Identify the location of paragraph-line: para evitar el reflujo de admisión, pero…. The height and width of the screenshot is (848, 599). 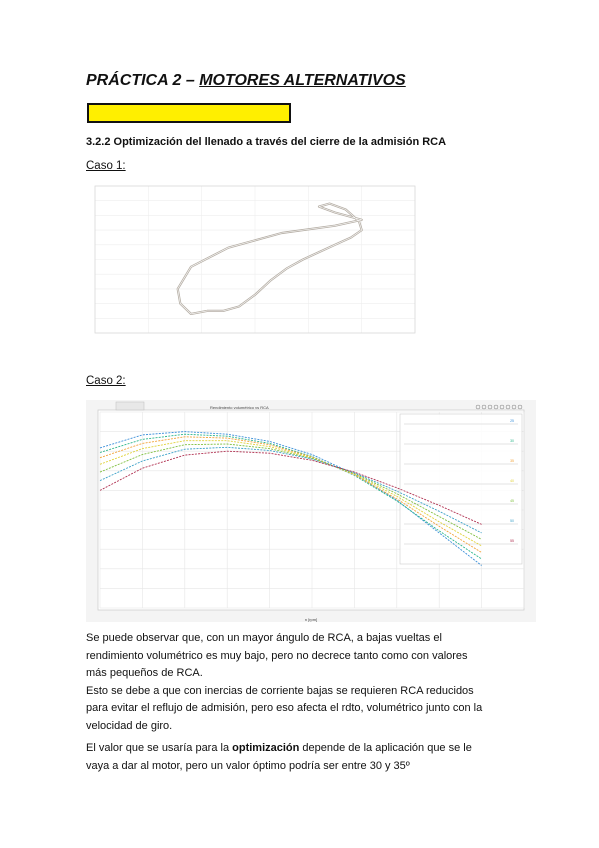
(284, 708).